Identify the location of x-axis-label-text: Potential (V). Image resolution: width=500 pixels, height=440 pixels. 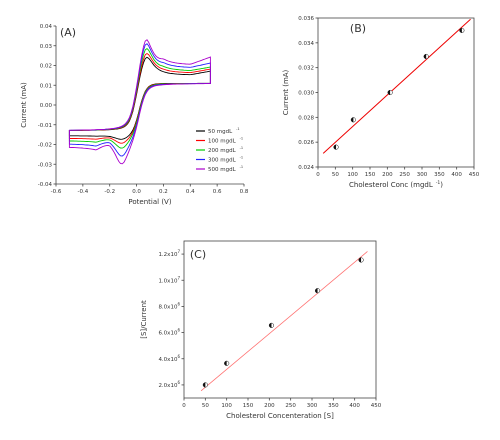
(149, 202).